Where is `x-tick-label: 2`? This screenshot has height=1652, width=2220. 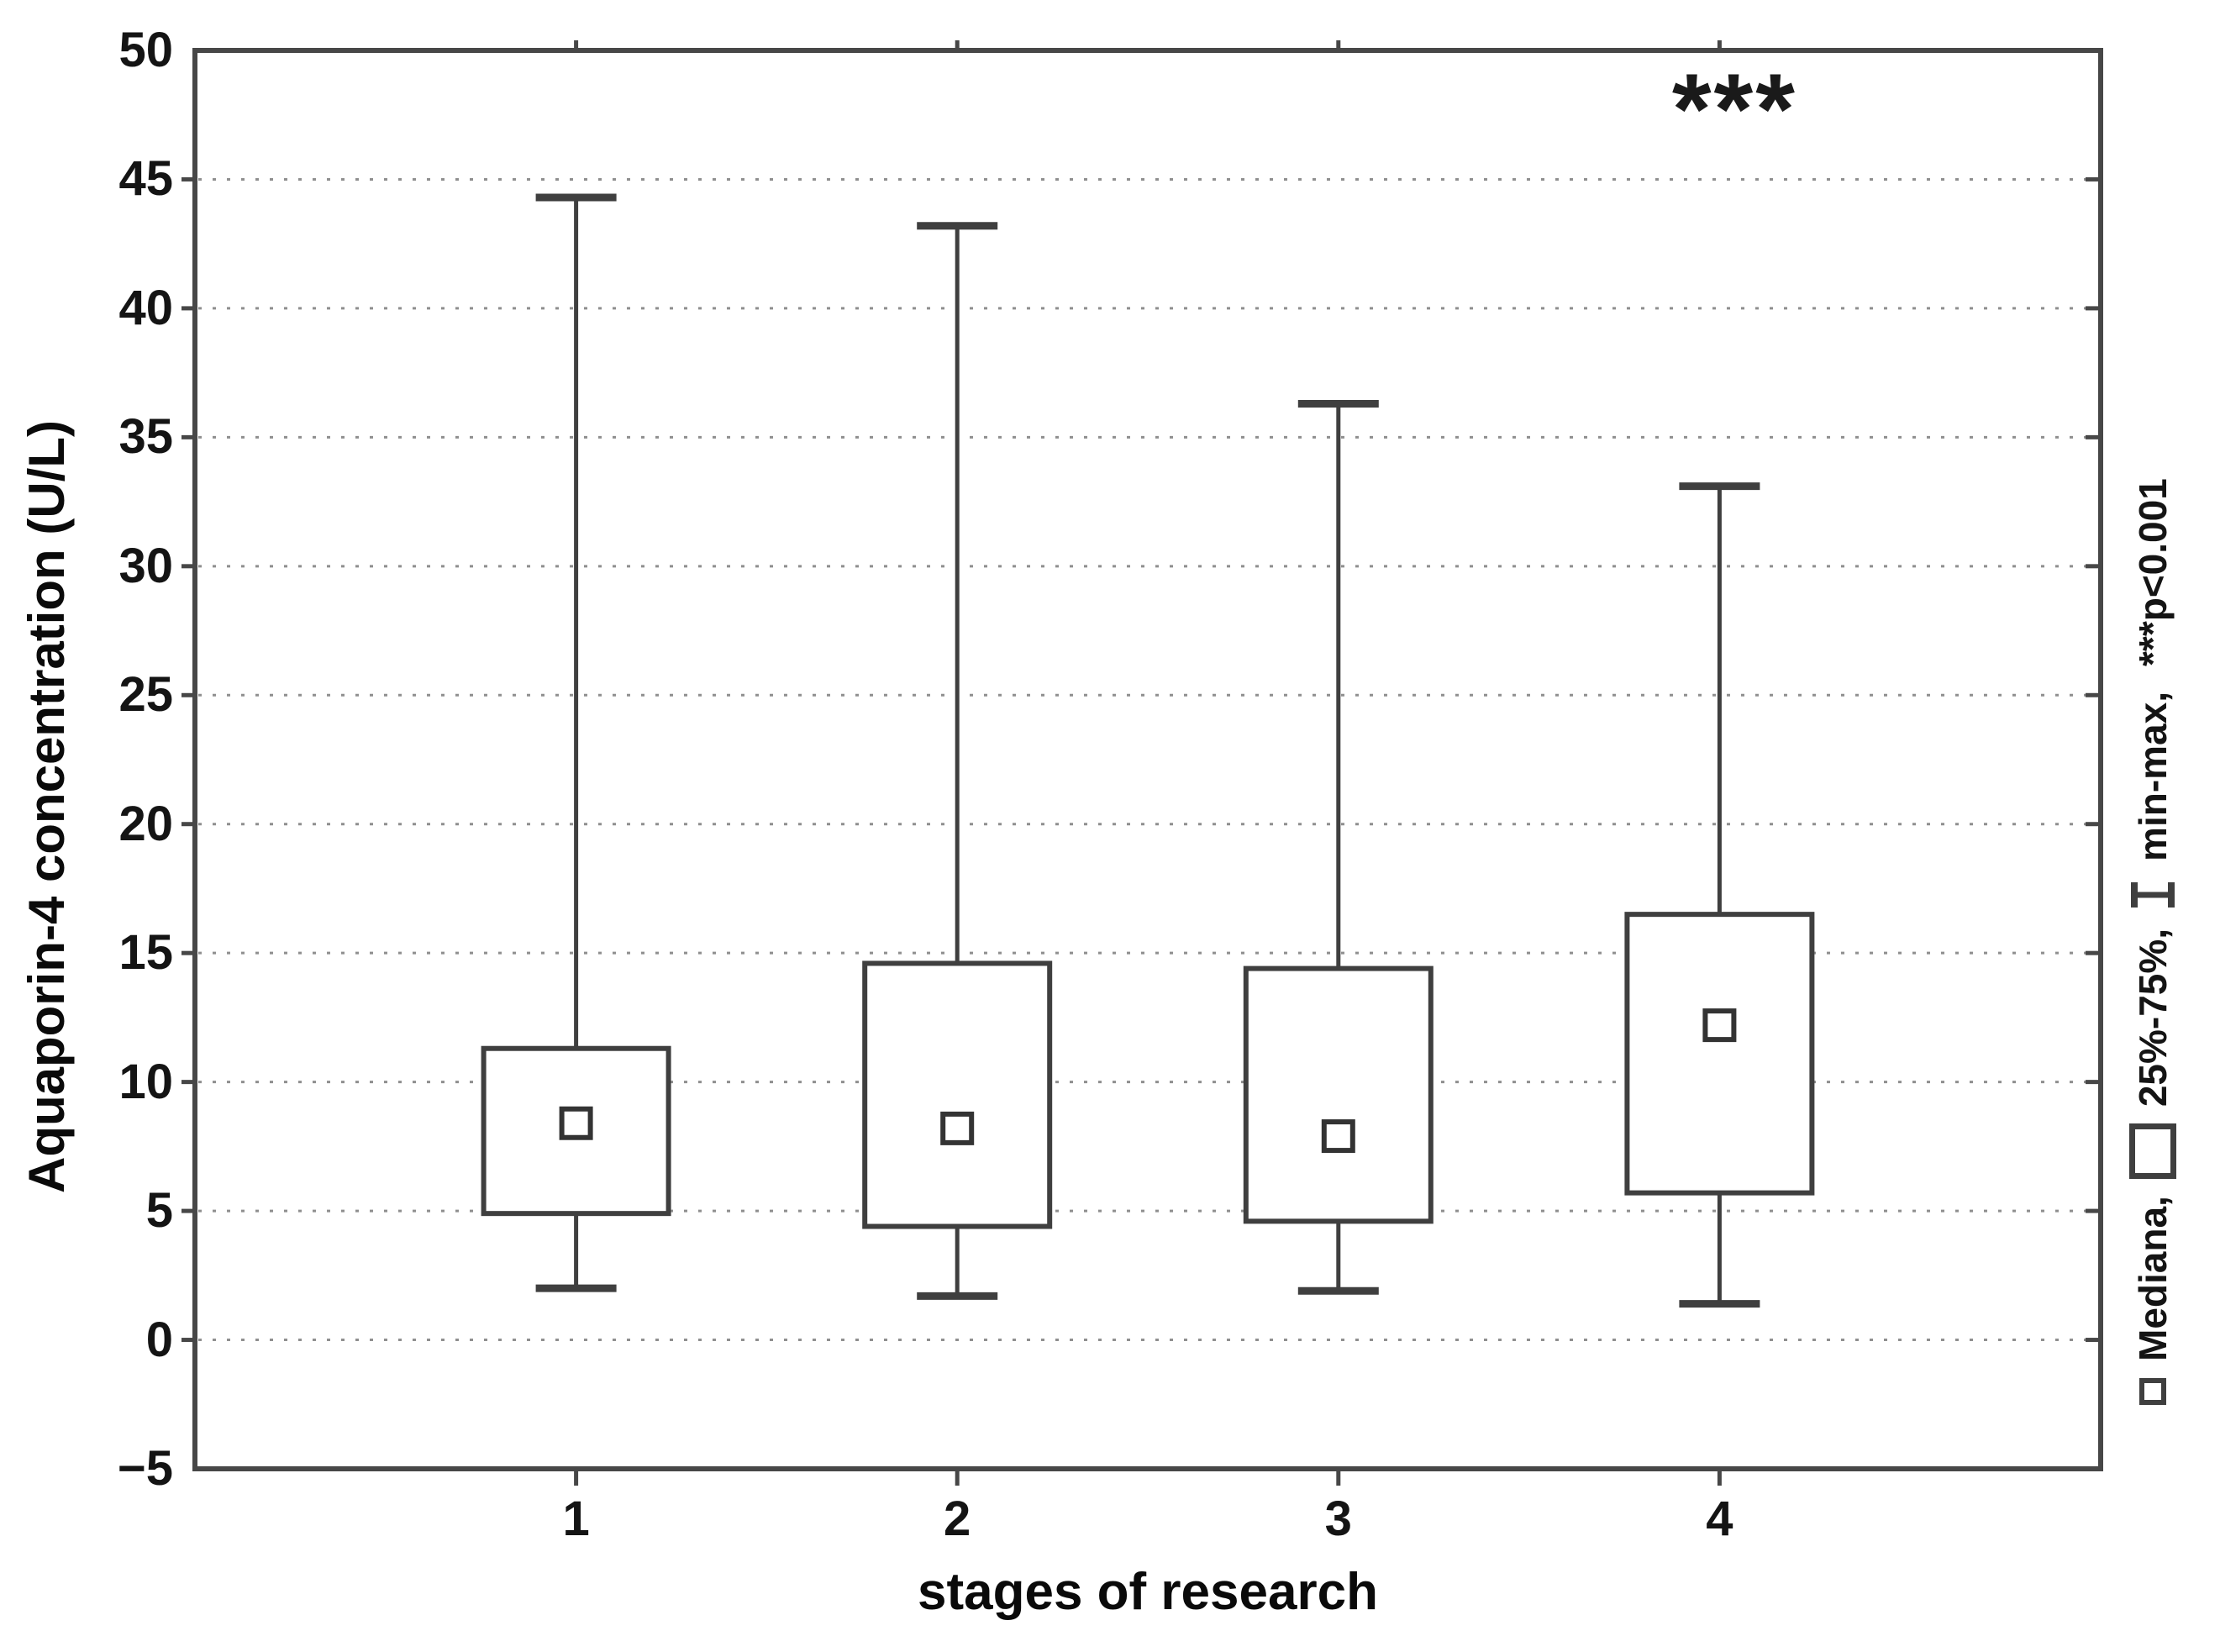 x-tick-label: 2 is located at coordinates (957, 1519).